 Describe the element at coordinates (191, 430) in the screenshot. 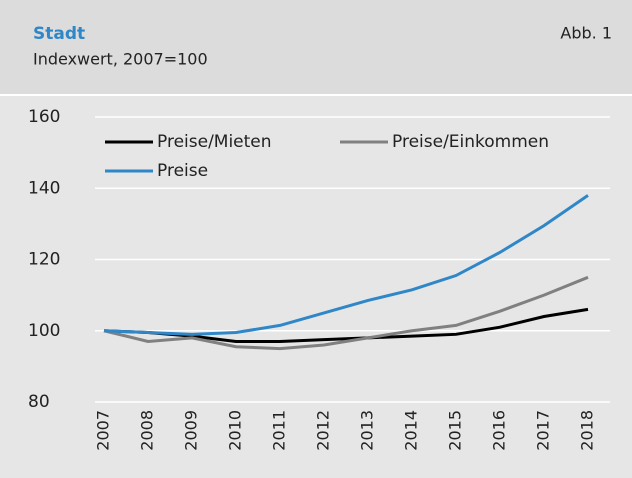

I see `x-tick-label: 2009` at that location.